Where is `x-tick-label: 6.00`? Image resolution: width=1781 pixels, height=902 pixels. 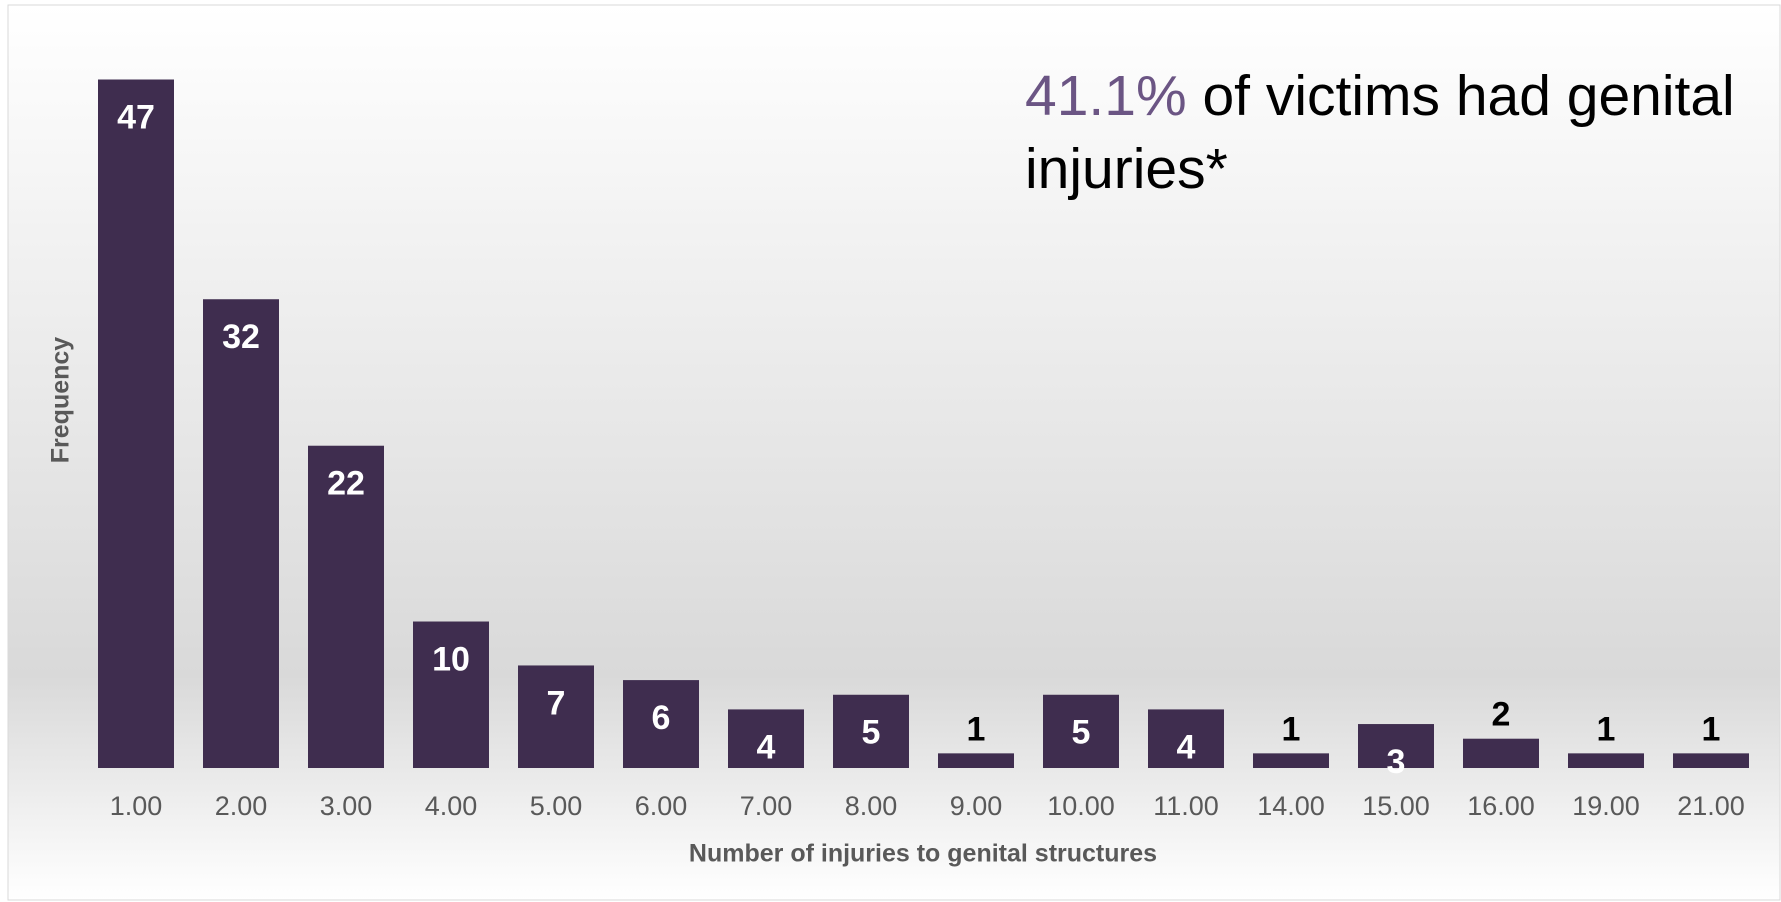
x-tick-label: 6.00 is located at coordinates (661, 806).